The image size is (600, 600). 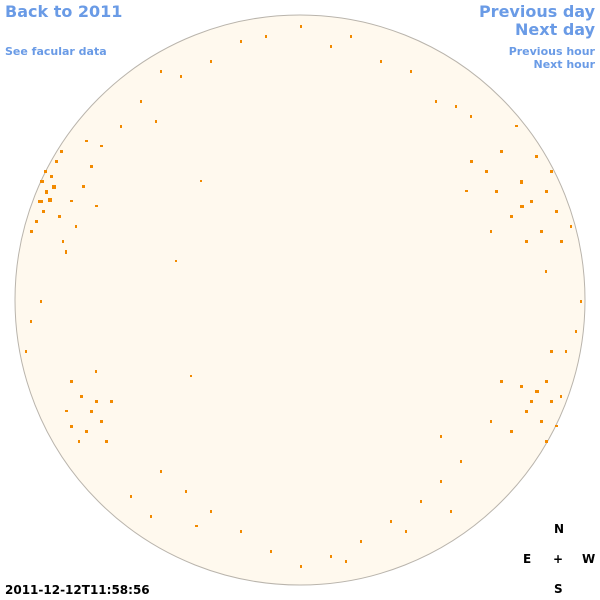 I want to click on next-day-link: Next day, so click(x=555, y=29).